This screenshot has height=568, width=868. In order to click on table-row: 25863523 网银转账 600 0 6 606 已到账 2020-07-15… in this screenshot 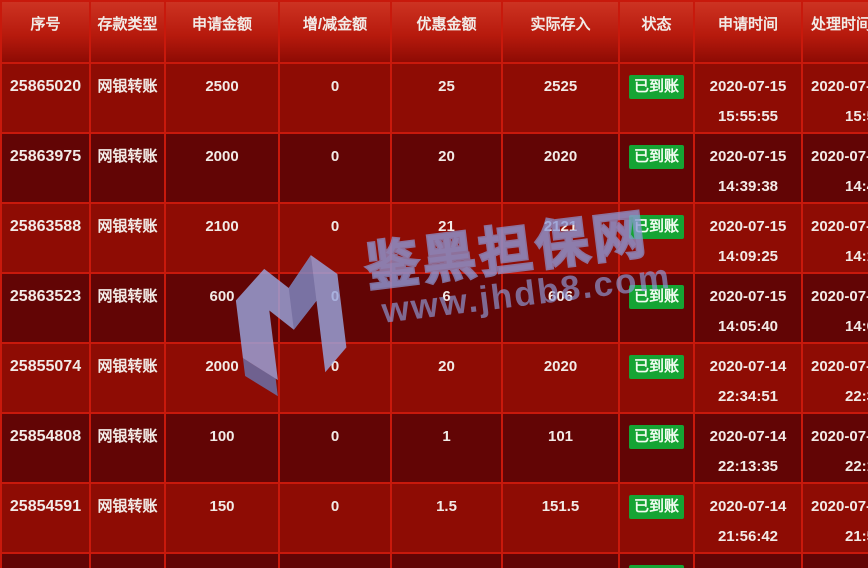, I will do `click(434, 308)`.